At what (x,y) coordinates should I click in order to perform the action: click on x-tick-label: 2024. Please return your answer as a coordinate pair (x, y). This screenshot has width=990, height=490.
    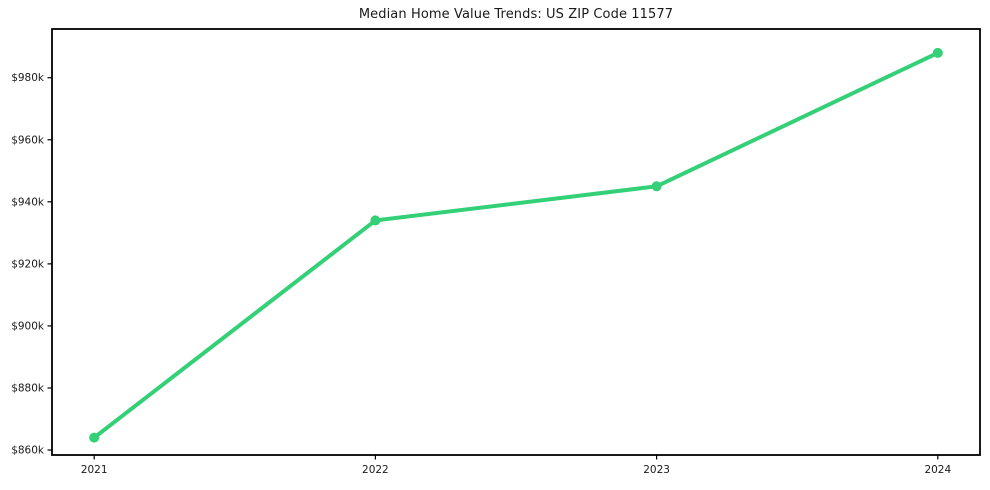
    Looking at the image, I should click on (937, 470).